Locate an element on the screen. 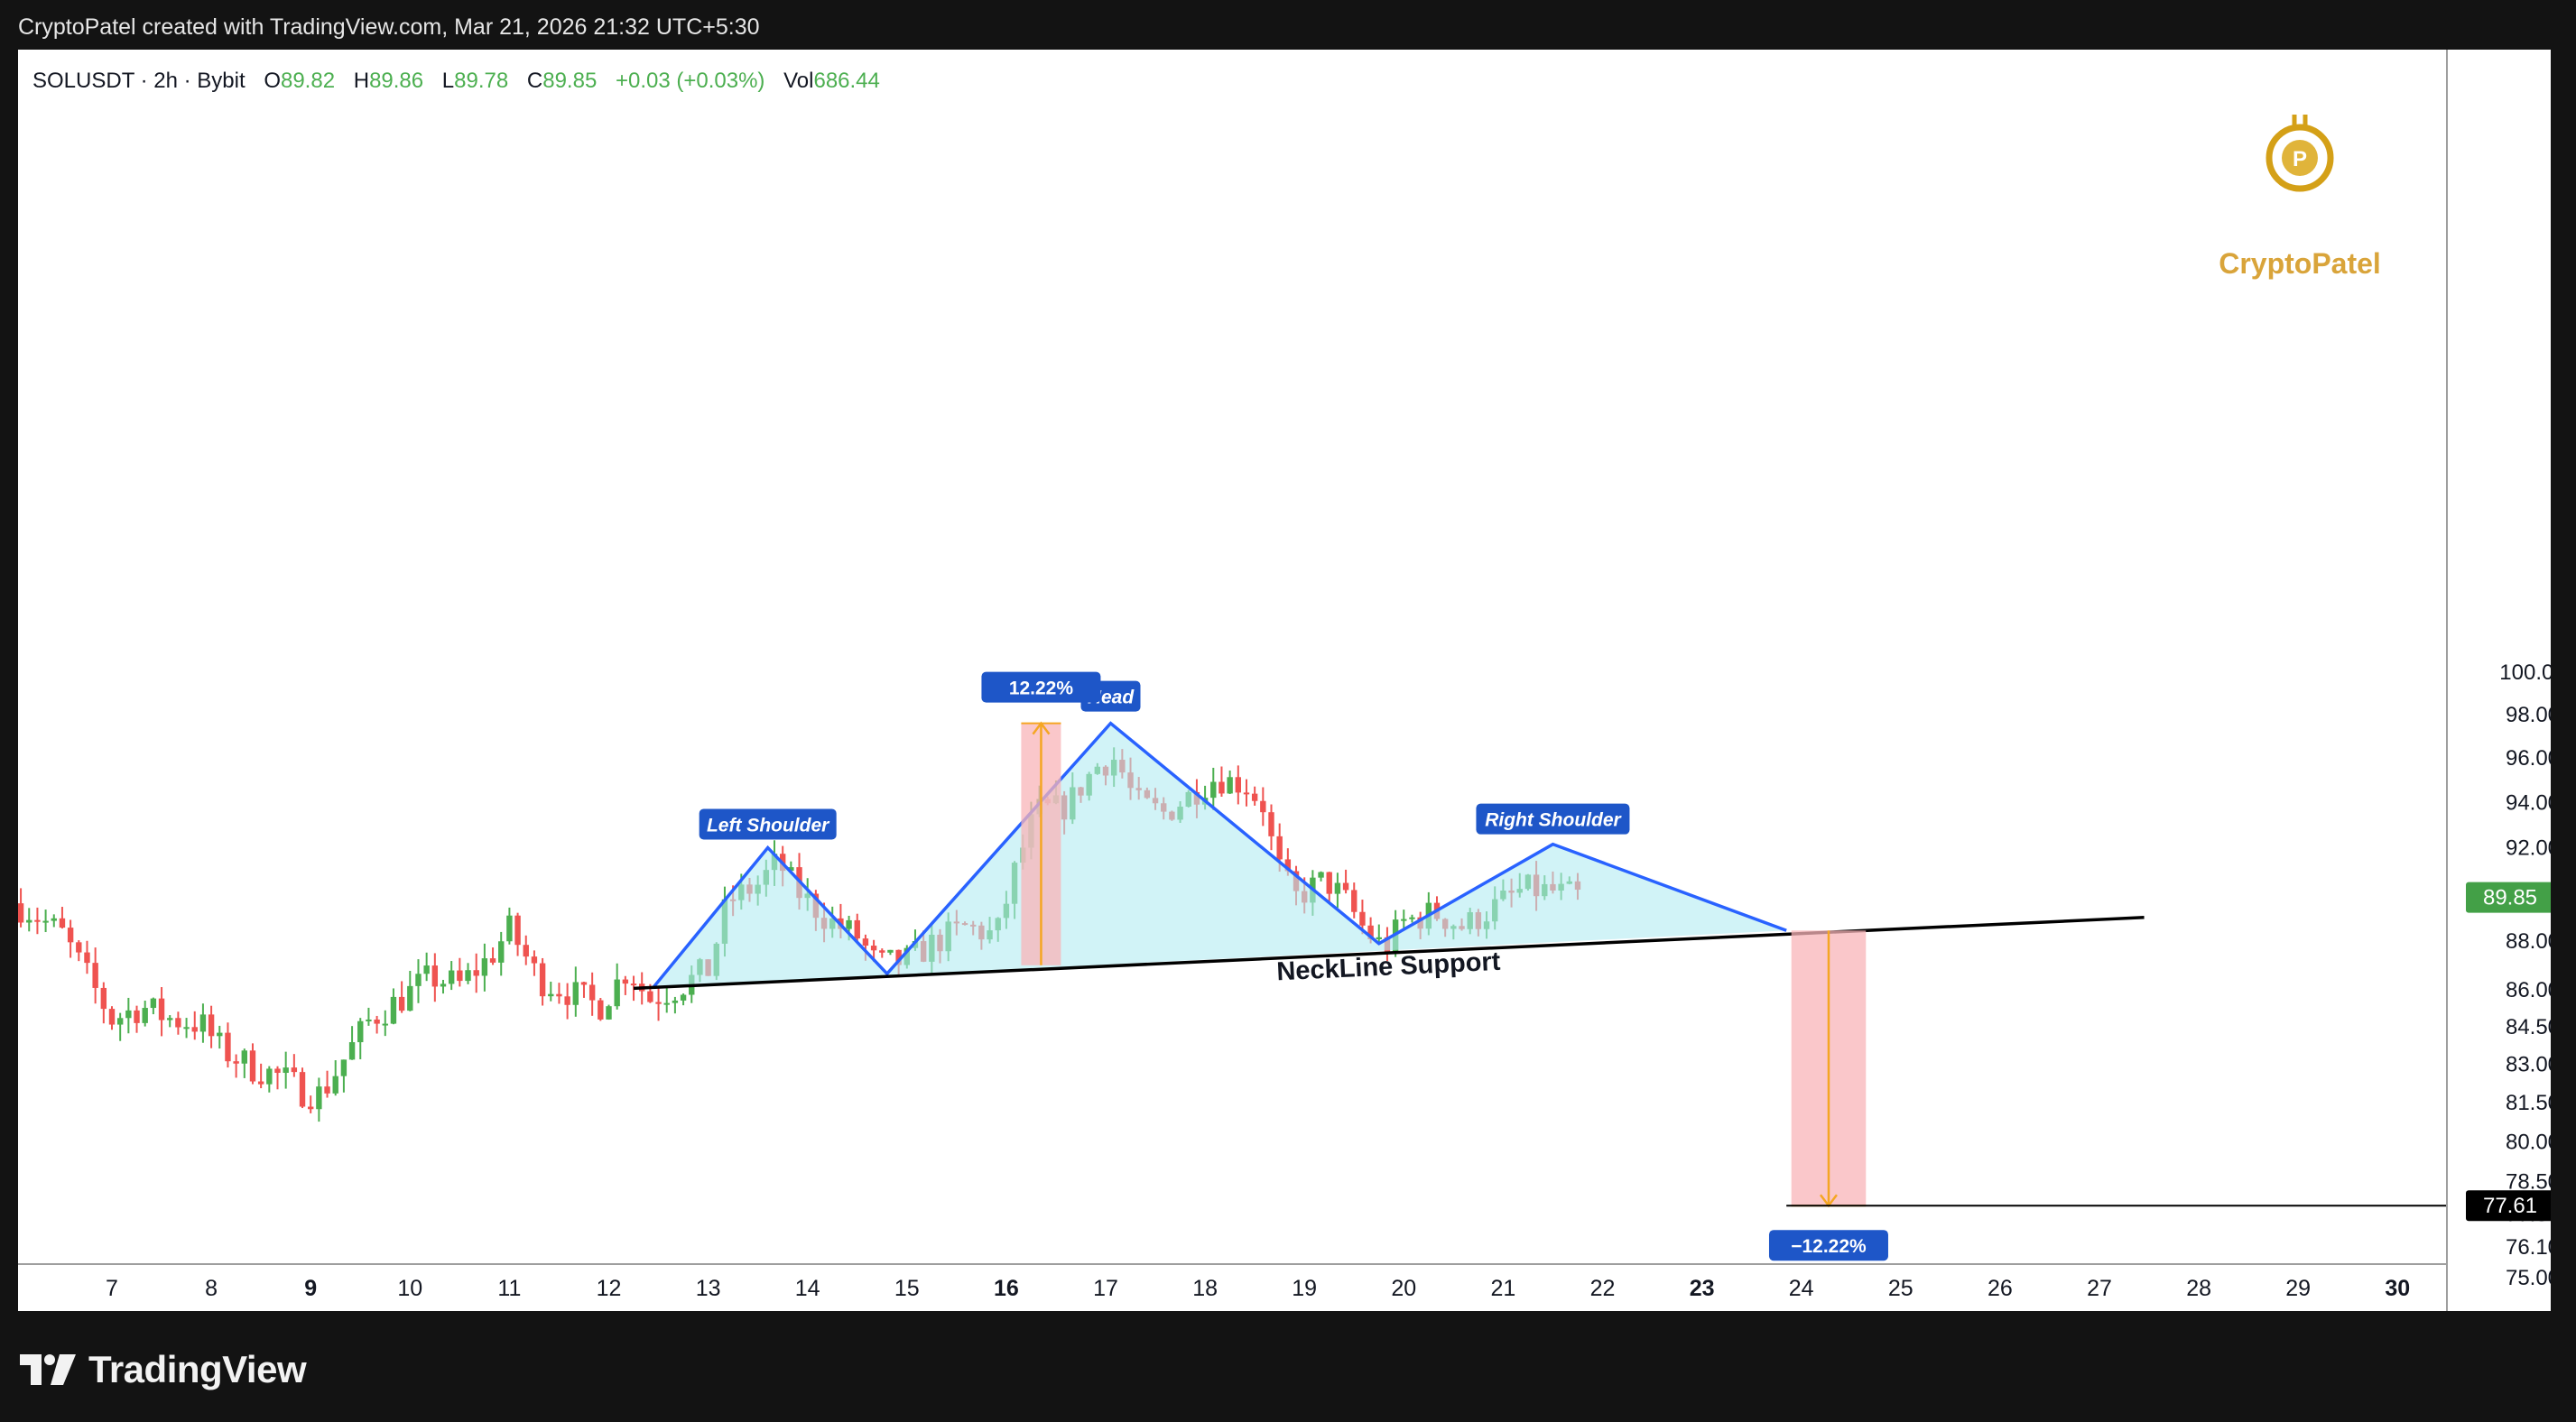 Image resolution: width=2576 pixels, height=1422 pixels. target-price-badge-text: 77.61 is located at coordinates (2510, 1206).